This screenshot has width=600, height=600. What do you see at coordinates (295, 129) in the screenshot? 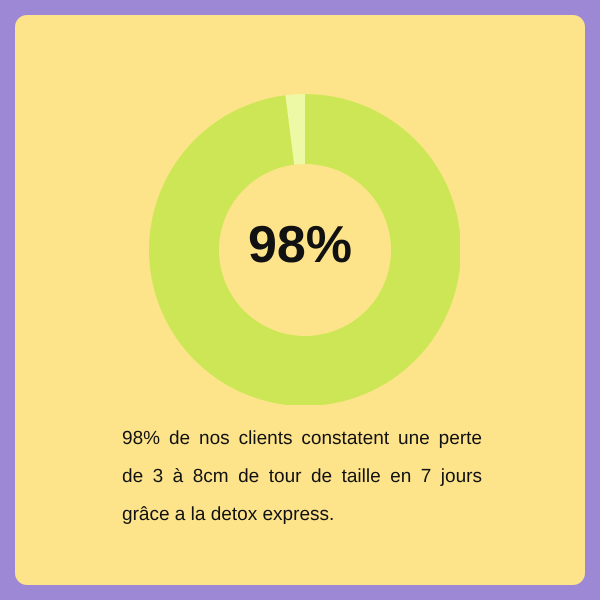
I see `donut-slice` at bounding box center [295, 129].